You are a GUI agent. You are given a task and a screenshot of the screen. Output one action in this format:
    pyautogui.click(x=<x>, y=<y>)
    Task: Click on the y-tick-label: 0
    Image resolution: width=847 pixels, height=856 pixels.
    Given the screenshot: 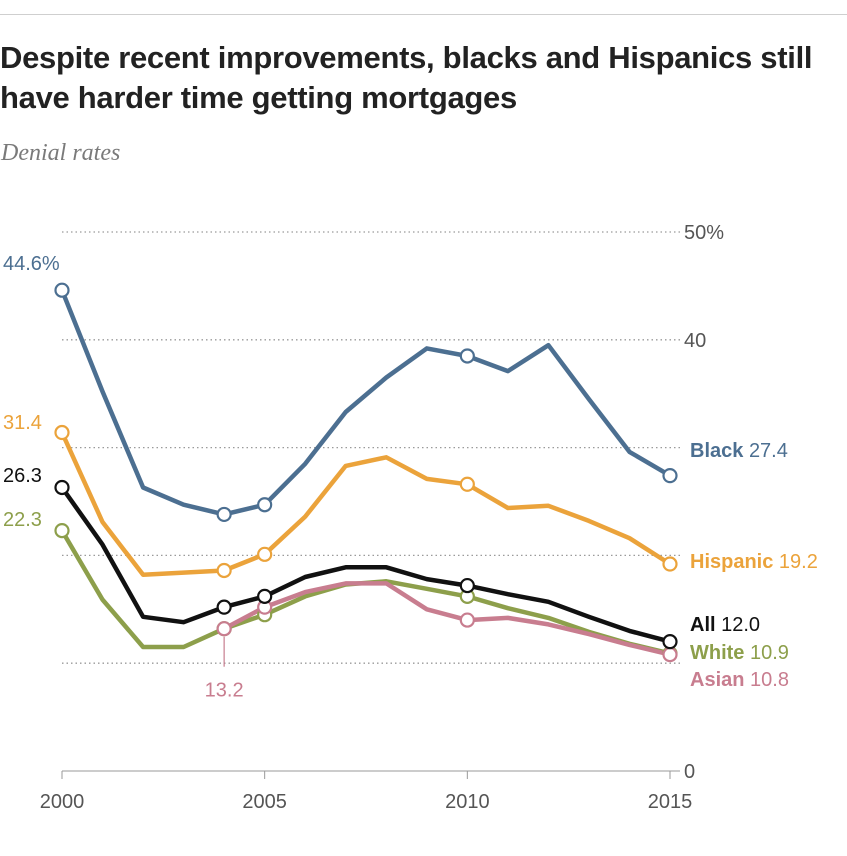 What is the action you would take?
    pyautogui.click(x=689, y=772)
    